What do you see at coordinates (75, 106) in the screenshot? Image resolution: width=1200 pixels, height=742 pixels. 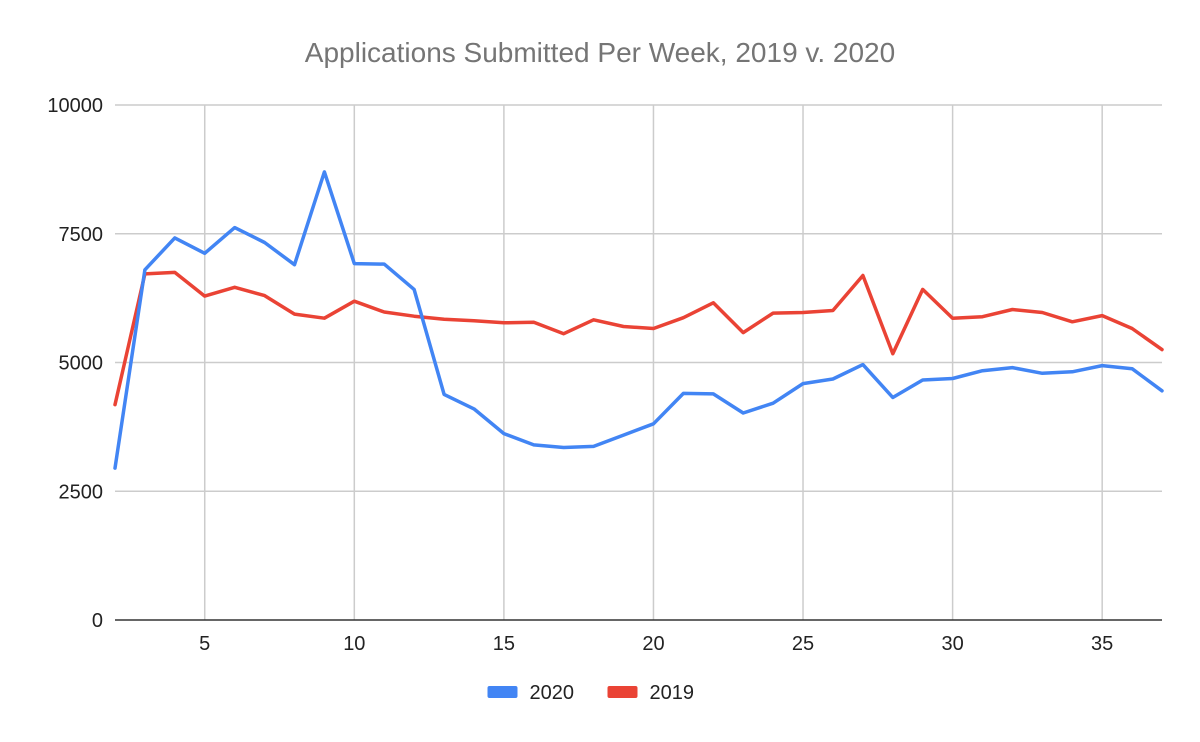 I see `y-tick-label: 10000` at bounding box center [75, 106].